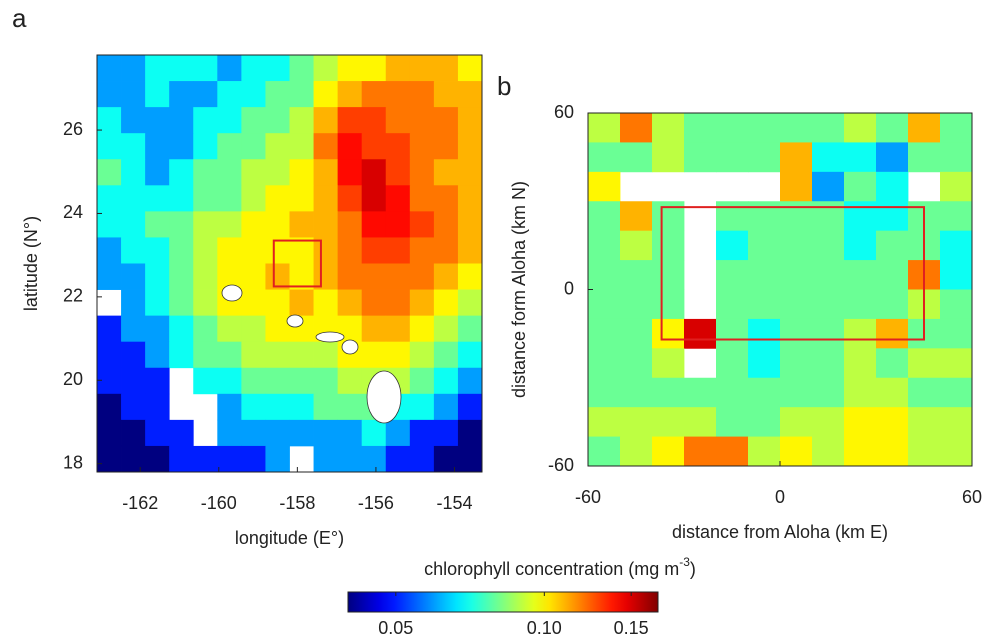  What do you see at coordinates (232, 293) in the screenshot?
I see `island` at bounding box center [232, 293].